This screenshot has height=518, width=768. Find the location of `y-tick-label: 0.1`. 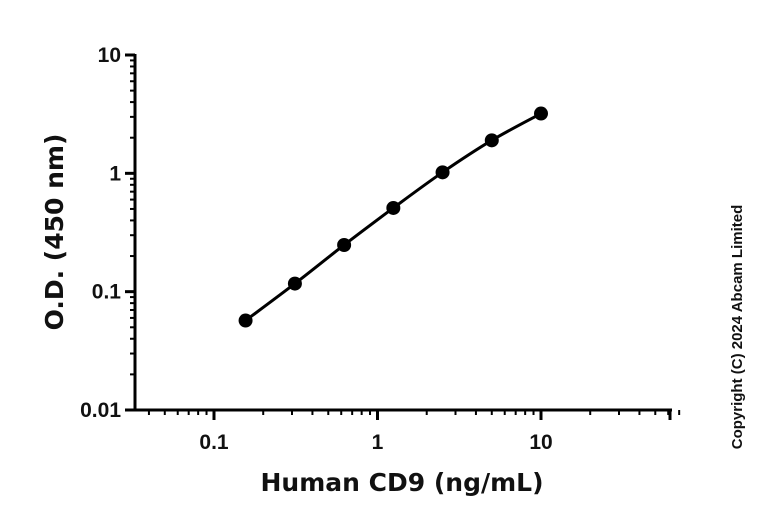

y-tick-label: 0.1 is located at coordinates (107, 292).